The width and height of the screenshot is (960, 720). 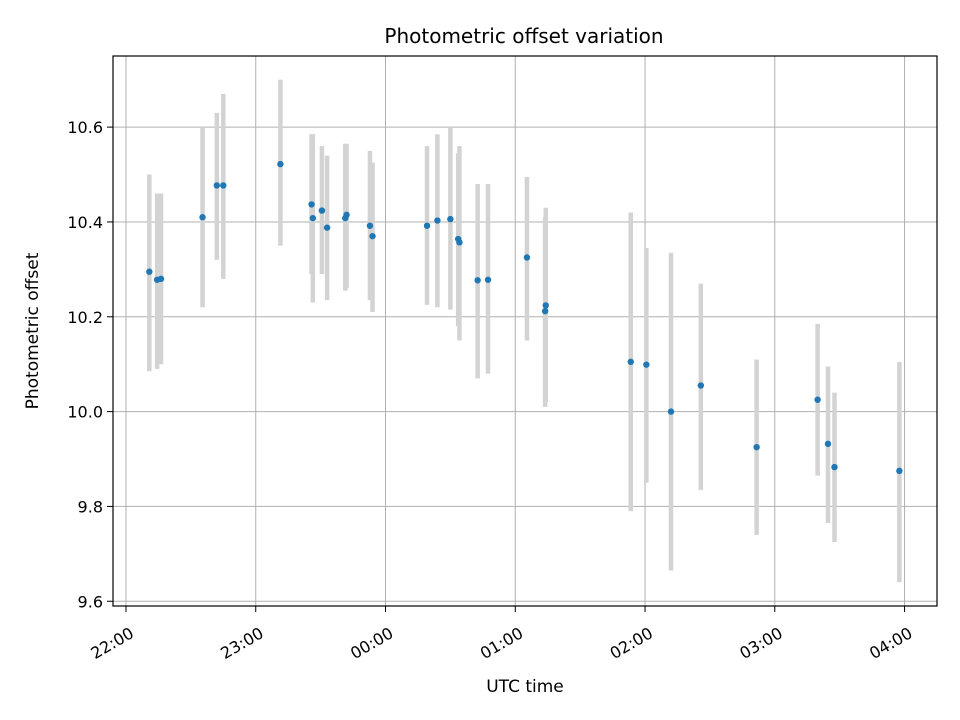 What do you see at coordinates (85, 317) in the screenshot?
I see `y-tick-label: 10.2` at bounding box center [85, 317].